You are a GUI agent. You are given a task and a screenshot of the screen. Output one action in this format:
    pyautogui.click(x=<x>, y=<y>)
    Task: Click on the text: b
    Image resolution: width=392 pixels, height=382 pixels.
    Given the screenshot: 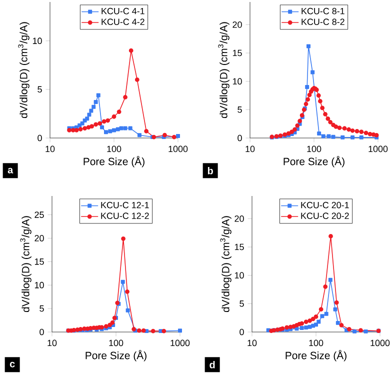 What is the action you would take?
    pyautogui.click(x=210, y=170)
    